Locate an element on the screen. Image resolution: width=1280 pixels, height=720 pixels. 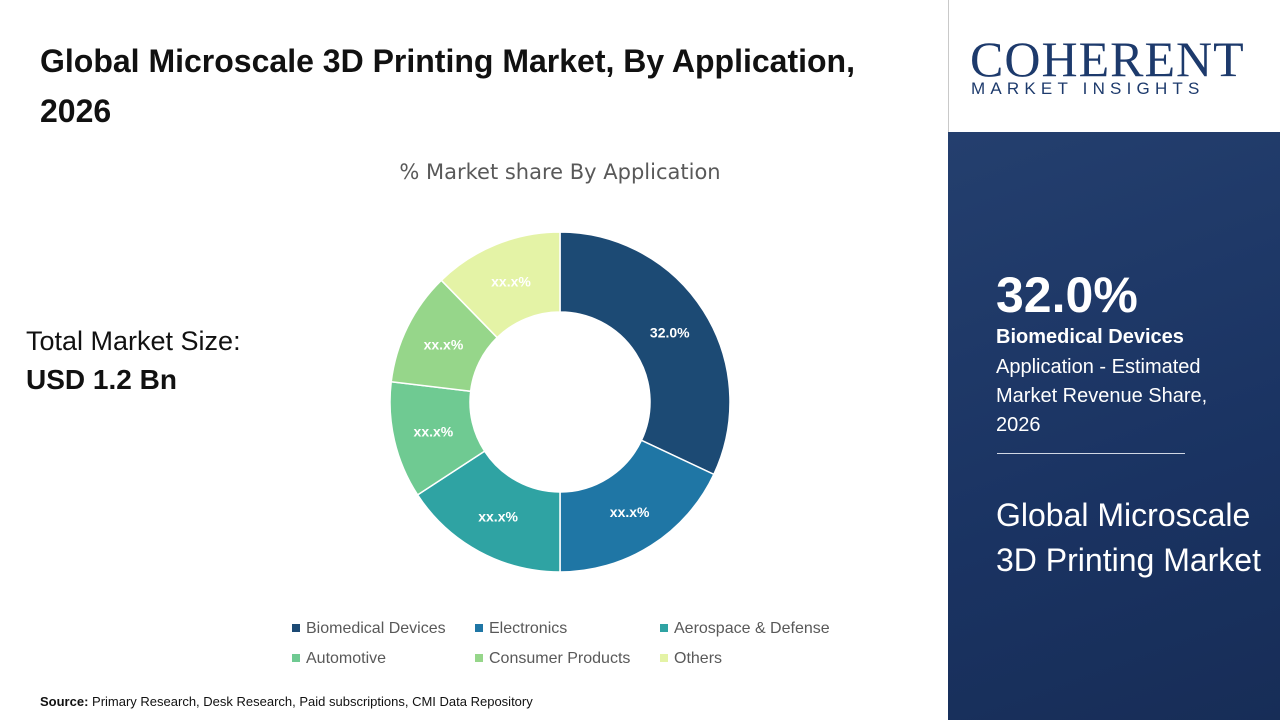
logo-tagline: MARKET INSIGHTS is located at coordinates (1088, 88).